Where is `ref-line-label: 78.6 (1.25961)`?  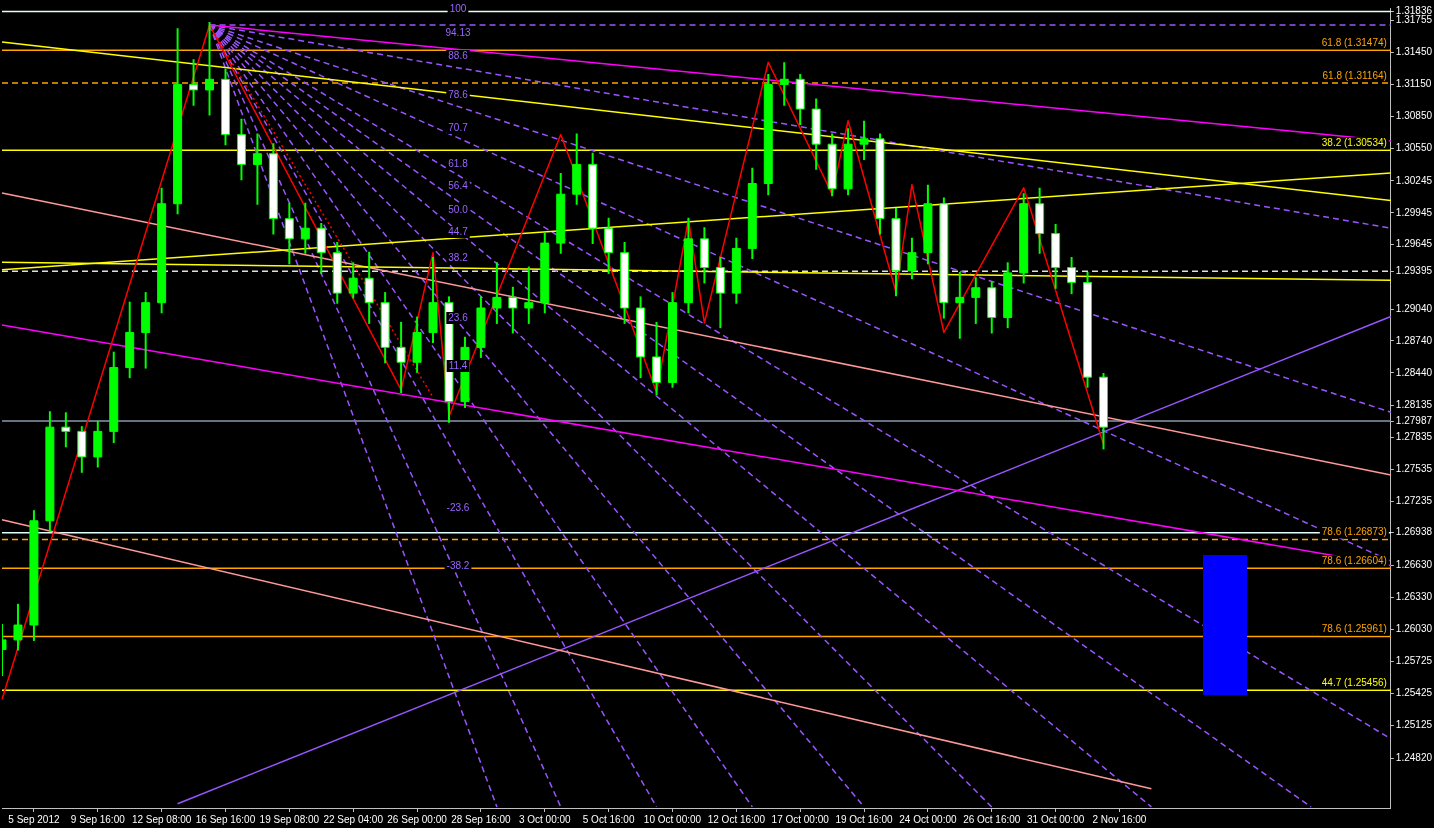 ref-line-label: 78.6 (1.25961) is located at coordinates (1354, 629).